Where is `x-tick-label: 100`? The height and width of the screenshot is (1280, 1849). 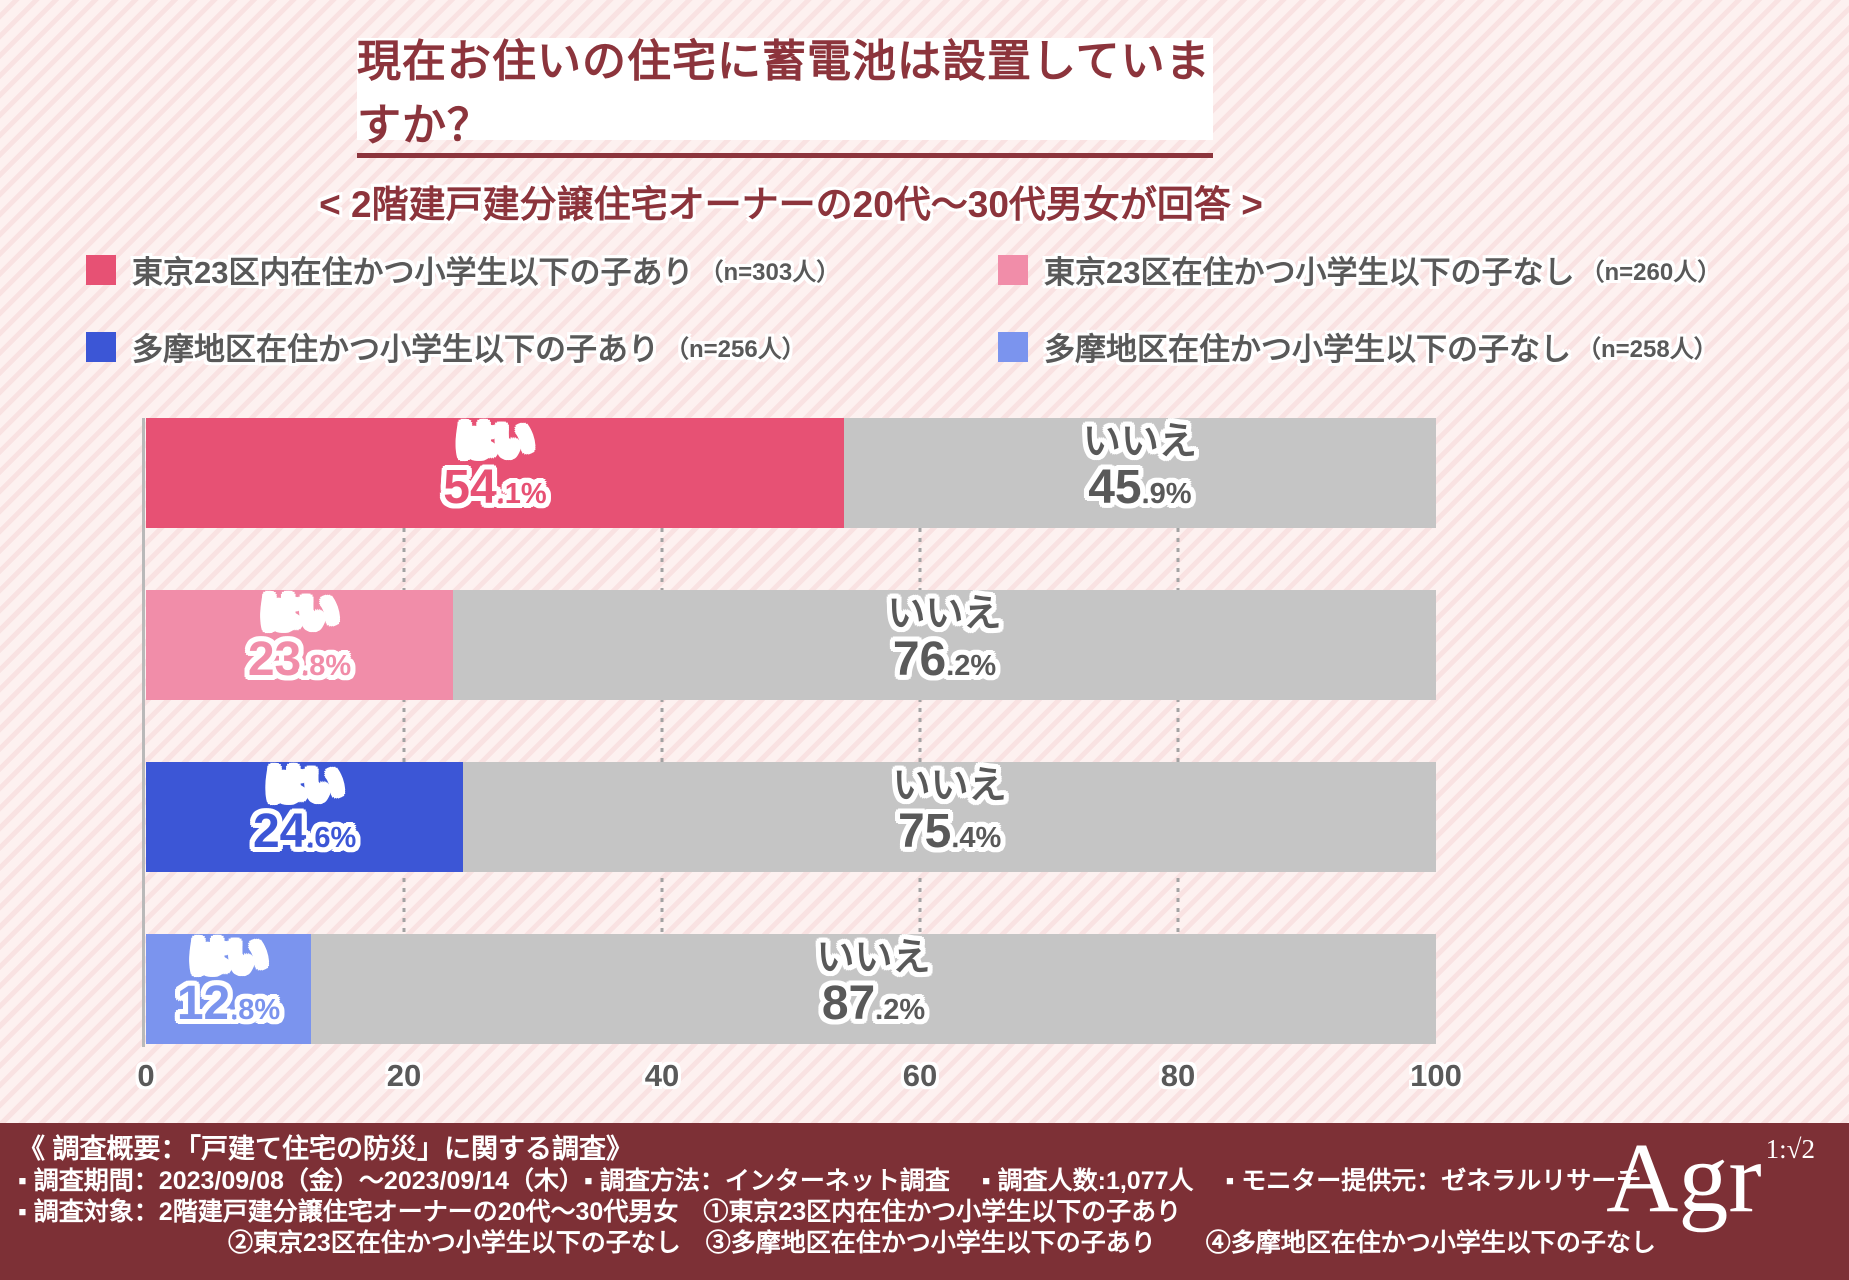
x-tick-label: 100 is located at coordinates (1436, 1075).